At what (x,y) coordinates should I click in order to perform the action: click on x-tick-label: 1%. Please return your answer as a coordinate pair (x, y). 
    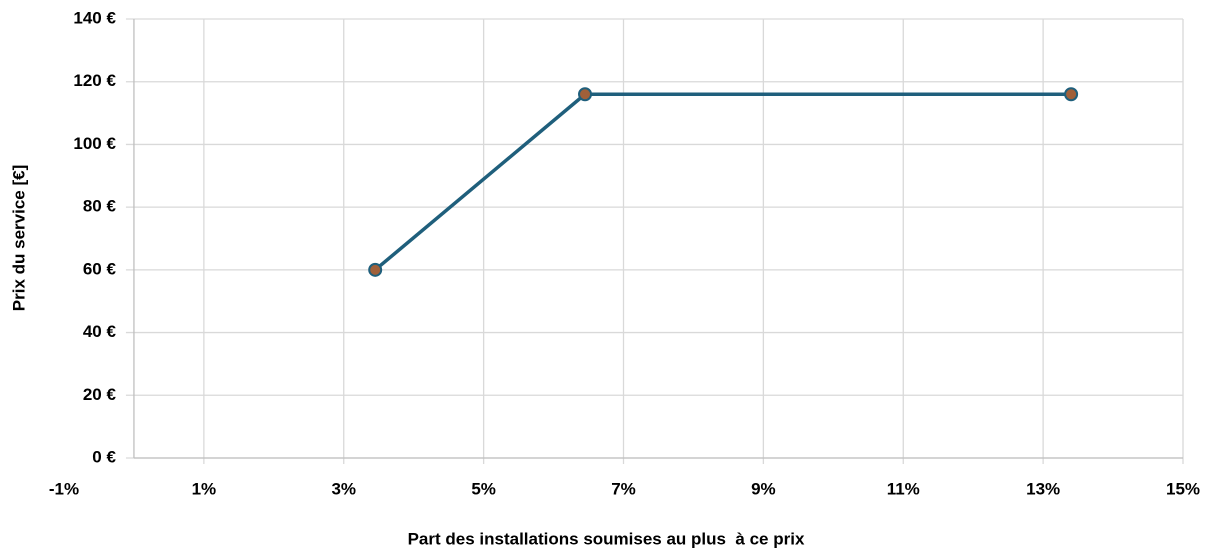
    Looking at the image, I should click on (204, 488).